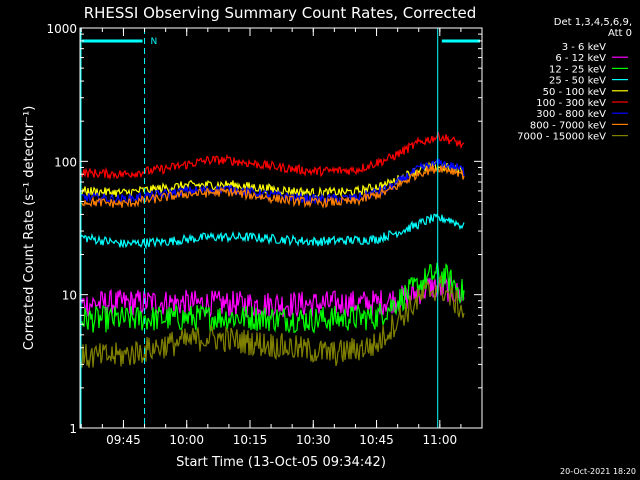  What do you see at coordinates (61, 29) in the screenshot?
I see `y-tick-label: 1000` at bounding box center [61, 29].